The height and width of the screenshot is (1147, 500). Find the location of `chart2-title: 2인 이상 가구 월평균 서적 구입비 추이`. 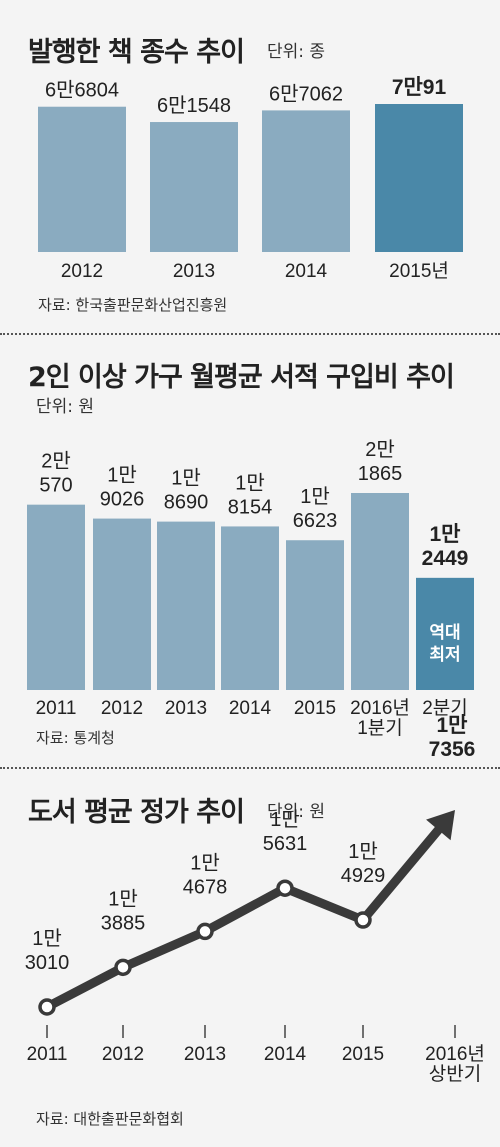

chart2-title: 2인 이상 가구 월평균 서적 구입비 추이 is located at coordinates (241, 377).